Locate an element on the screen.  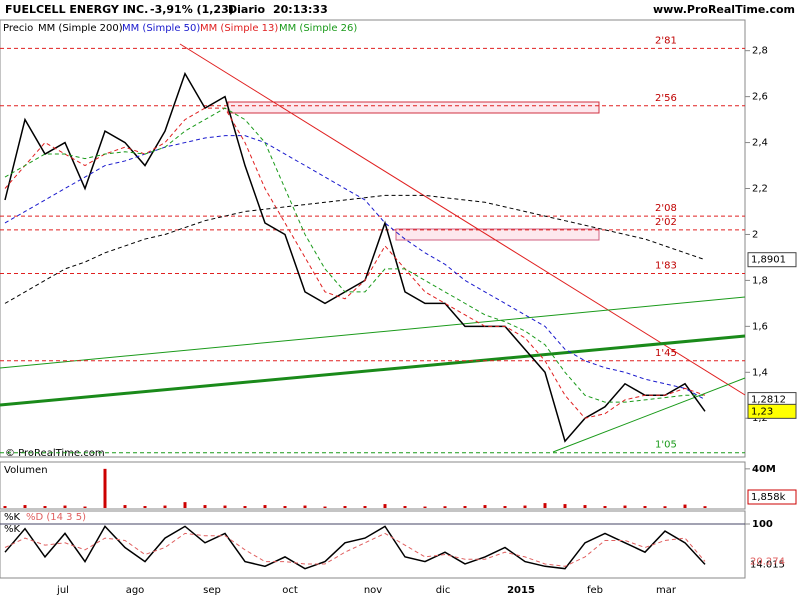
month: nov is located at coordinates (373, 590).